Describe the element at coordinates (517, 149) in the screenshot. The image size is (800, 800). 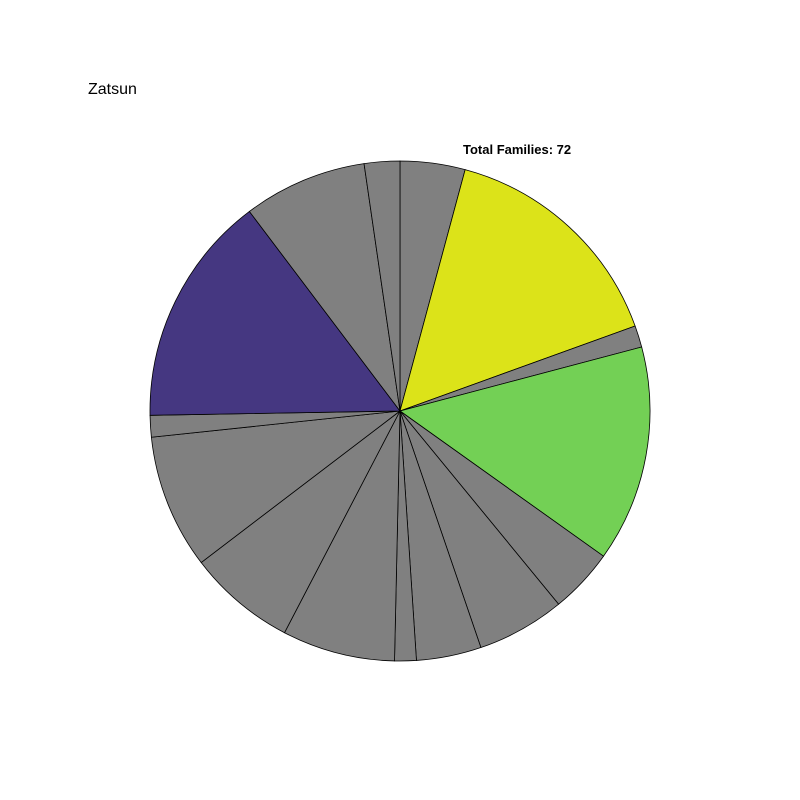
I see `chart-subtitle: Total Families: 72` at that location.